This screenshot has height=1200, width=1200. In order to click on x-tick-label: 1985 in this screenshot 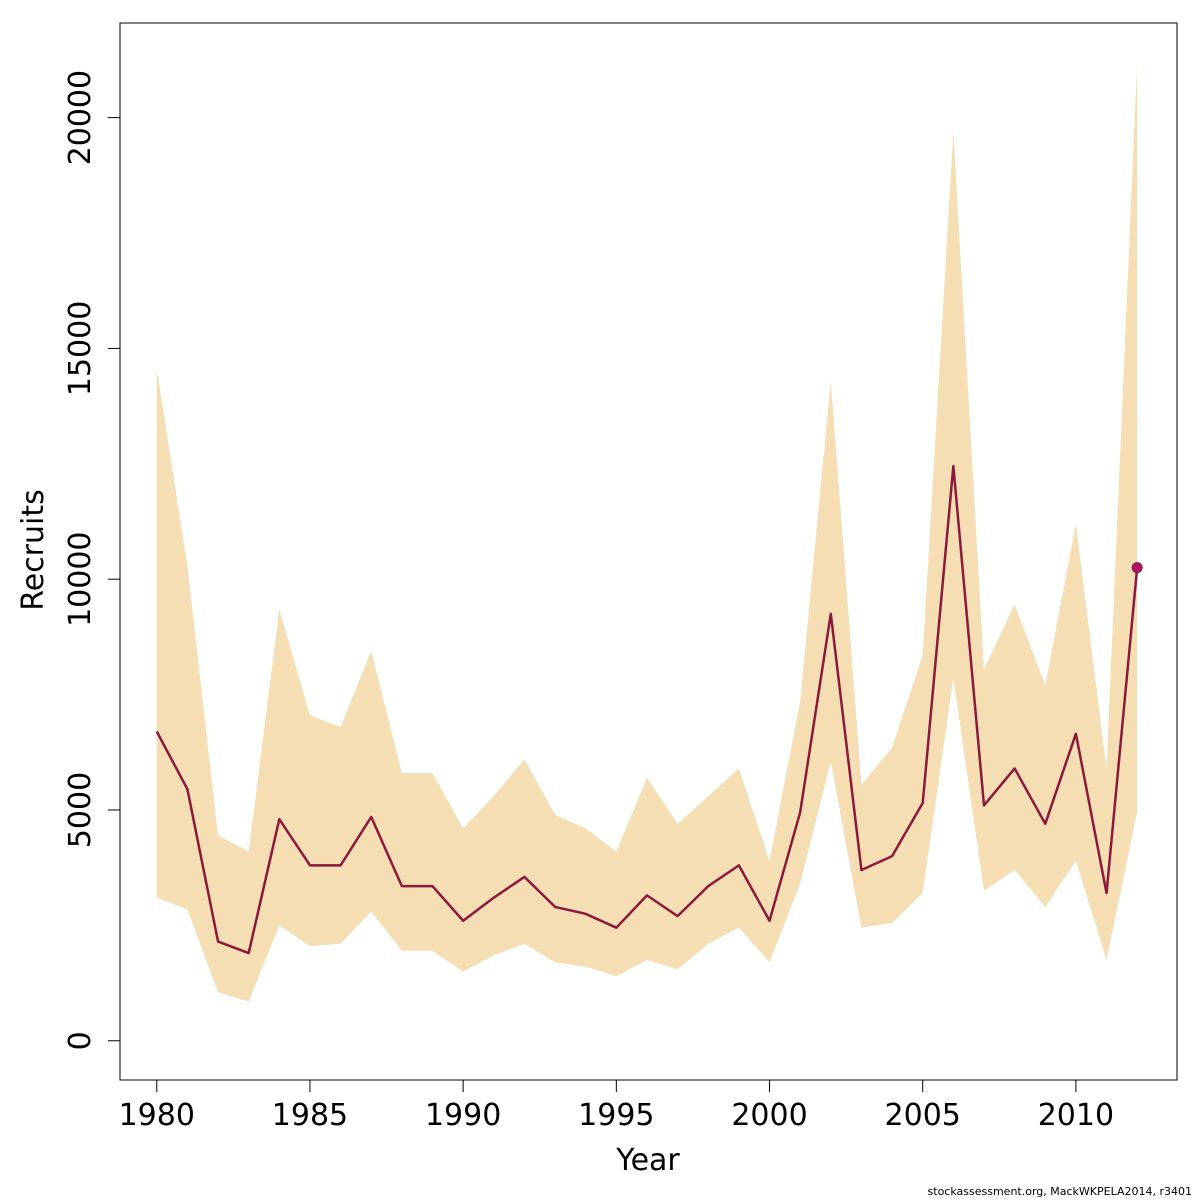, I will do `click(310, 1115)`.